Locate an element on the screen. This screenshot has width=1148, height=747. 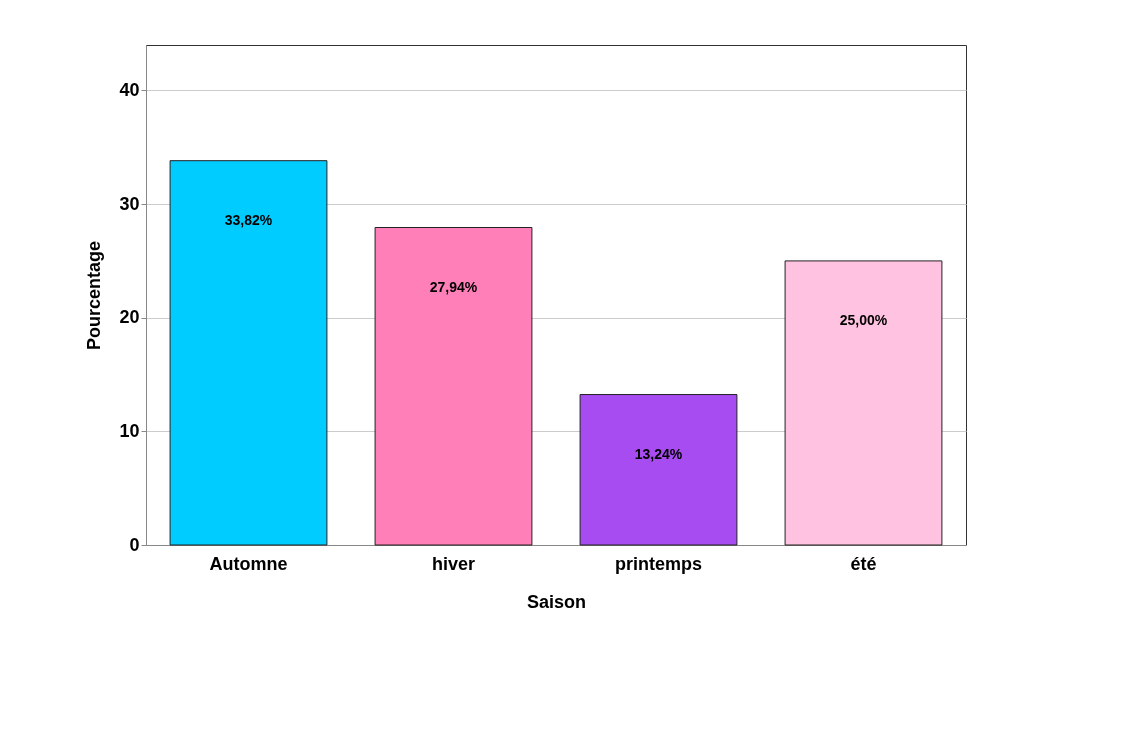
y-tick-label: 0 is located at coordinates (134, 544).